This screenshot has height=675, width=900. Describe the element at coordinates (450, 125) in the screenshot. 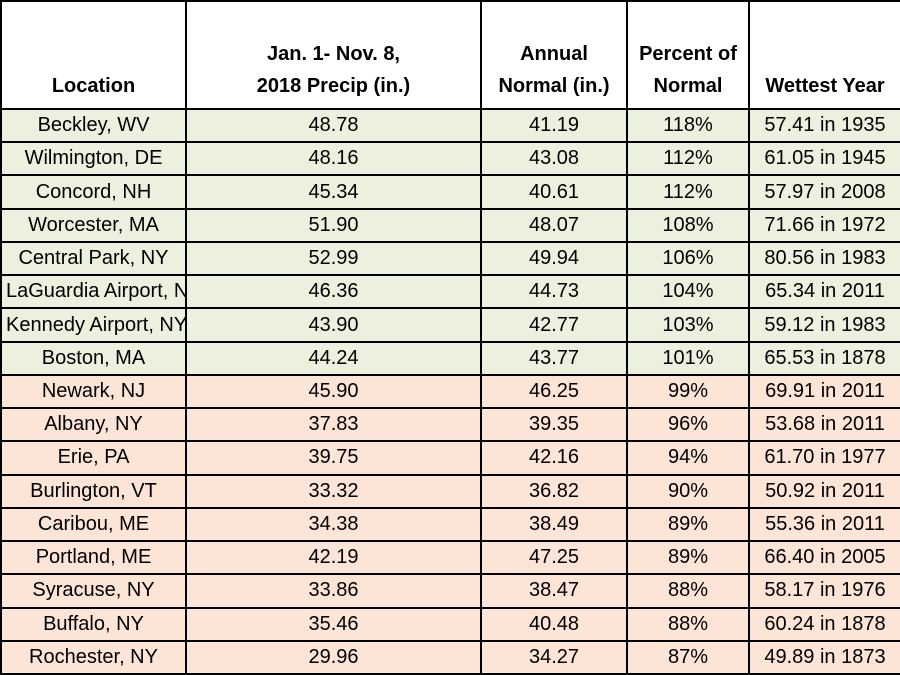

I see `table-row: Beckley, WV 48.78 41.19 118% 57.41 in 1935` at that location.